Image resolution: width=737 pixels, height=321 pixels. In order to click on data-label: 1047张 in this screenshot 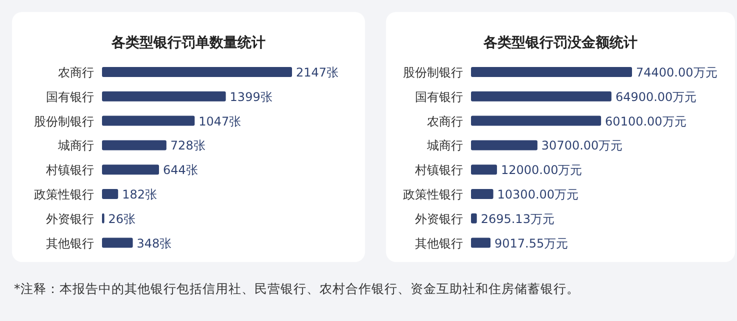, I will do `click(220, 121)`.